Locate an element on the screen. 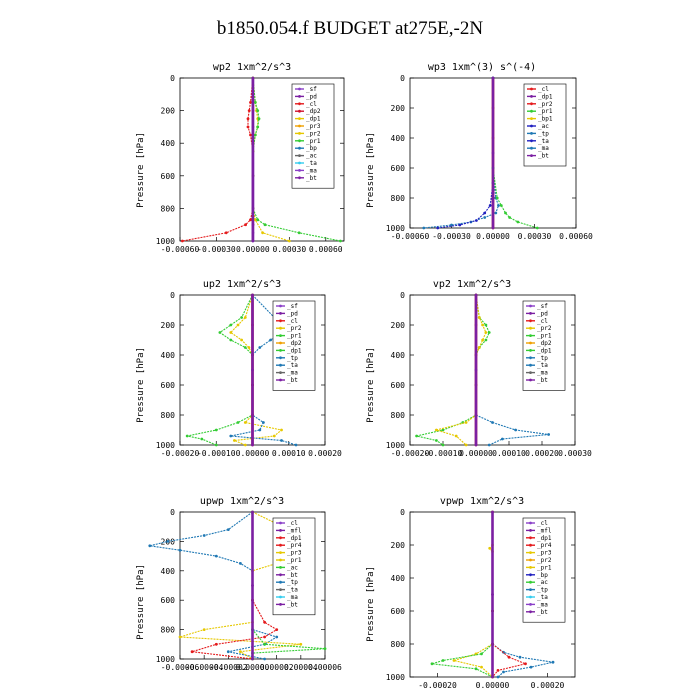 The image size is (700, 700). y-tick-label: 0 is located at coordinates (402, 78).